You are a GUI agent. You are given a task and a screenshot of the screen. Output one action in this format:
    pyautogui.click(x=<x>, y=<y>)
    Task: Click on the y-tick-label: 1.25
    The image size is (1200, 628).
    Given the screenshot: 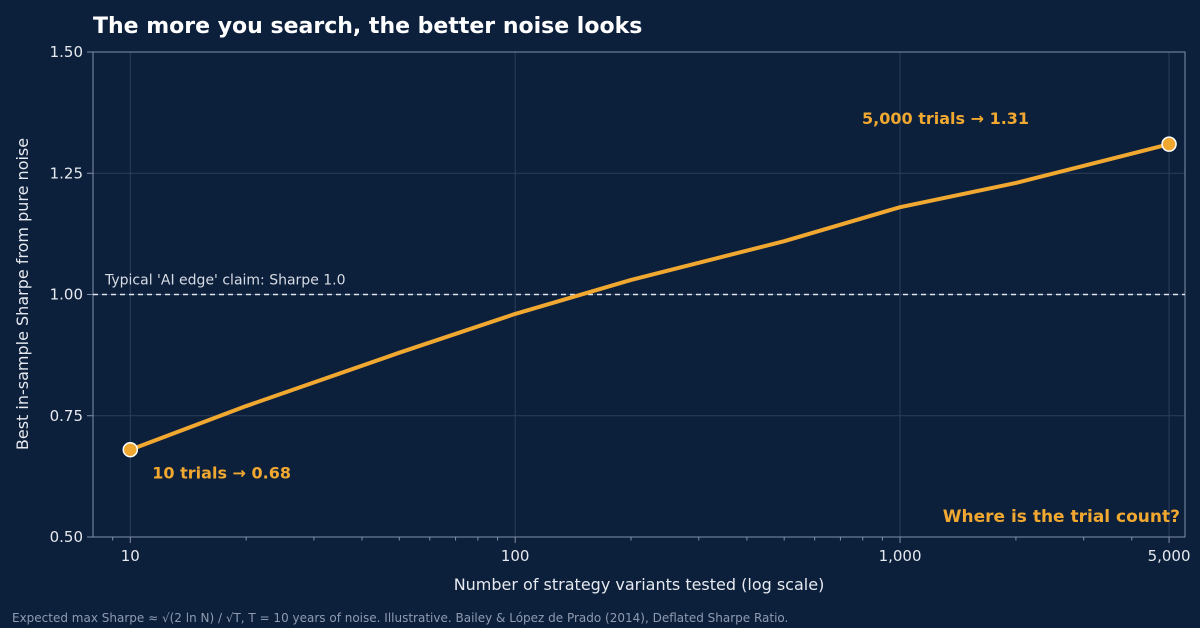 What is the action you would take?
    pyautogui.click(x=66, y=173)
    